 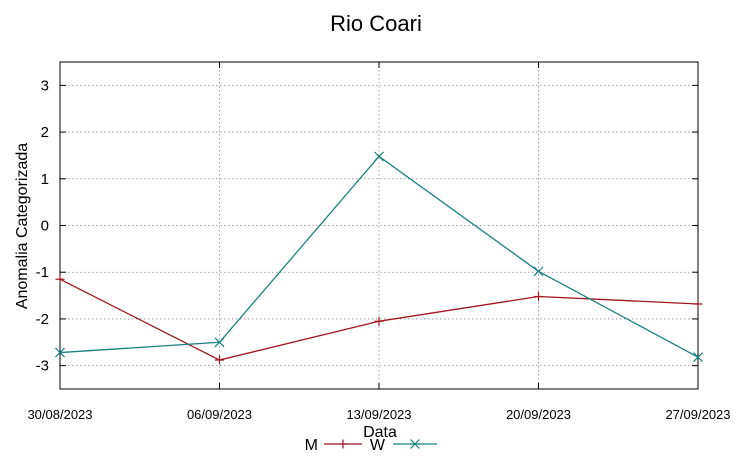 I want to click on y-tick-label: 1, so click(x=45, y=179).